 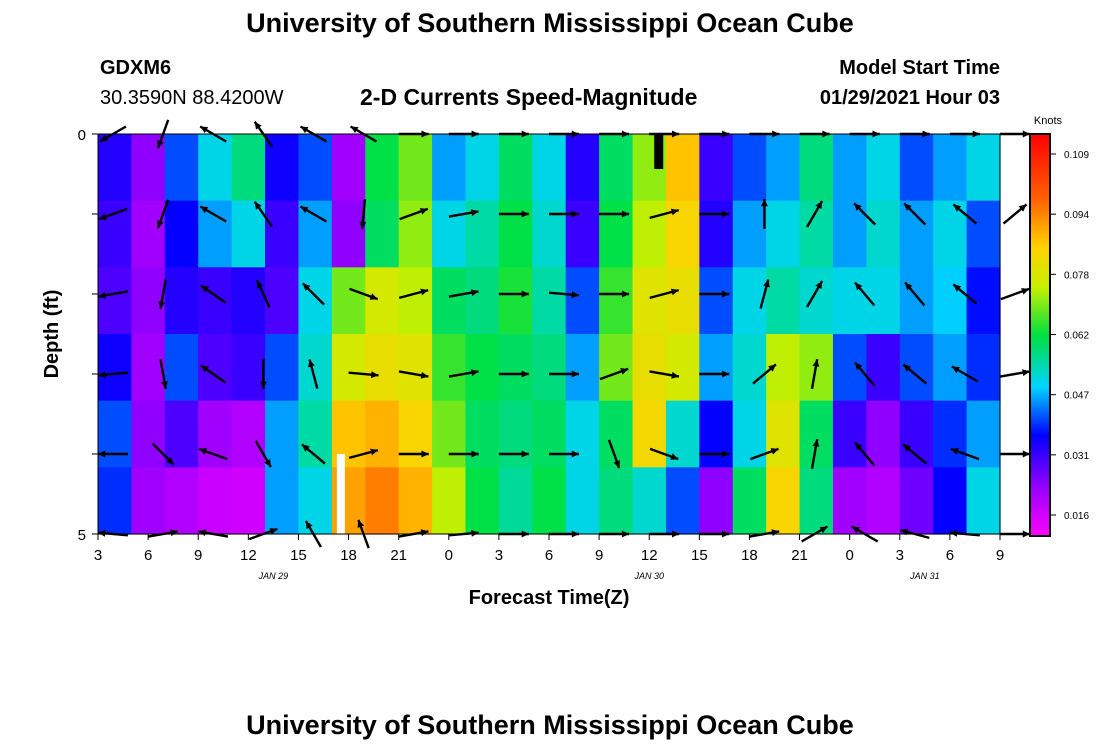 What do you see at coordinates (749, 555) in the screenshot?
I see `x-tick-label: 18` at bounding box center [749, 555].